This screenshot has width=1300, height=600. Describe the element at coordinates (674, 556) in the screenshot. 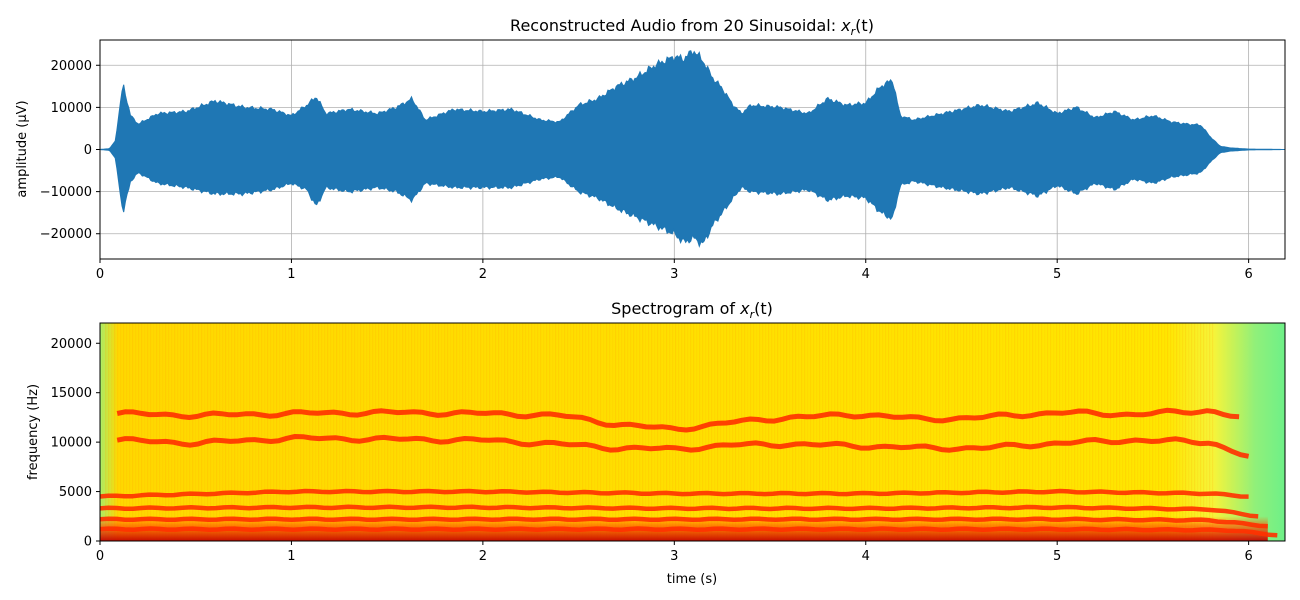

I see `spectrogram-x-tick-label: 3` at that location.